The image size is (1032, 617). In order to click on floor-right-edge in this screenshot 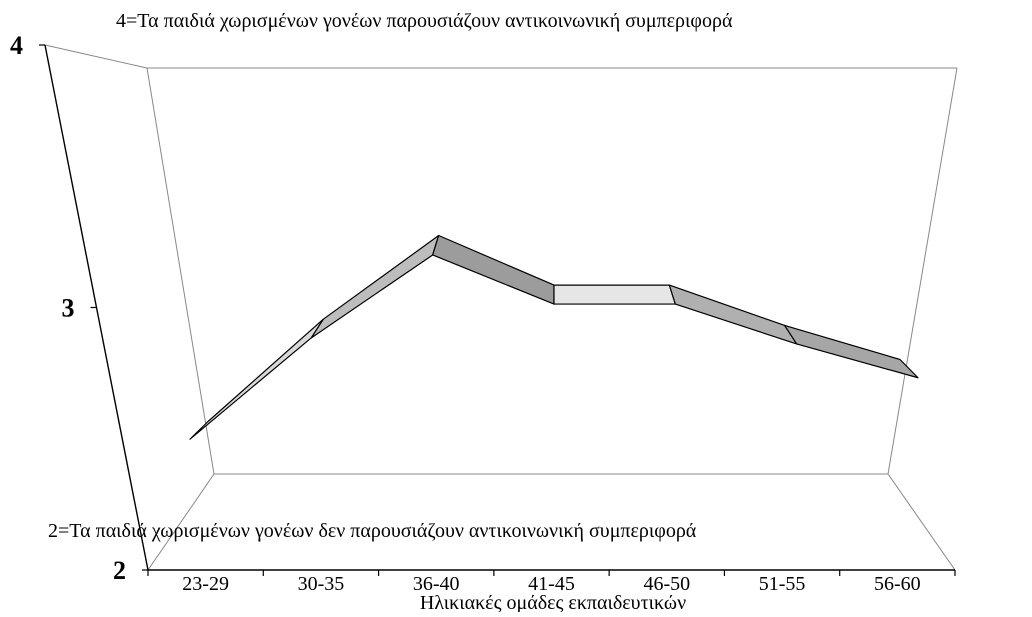, I will do `click(921, 522)`.